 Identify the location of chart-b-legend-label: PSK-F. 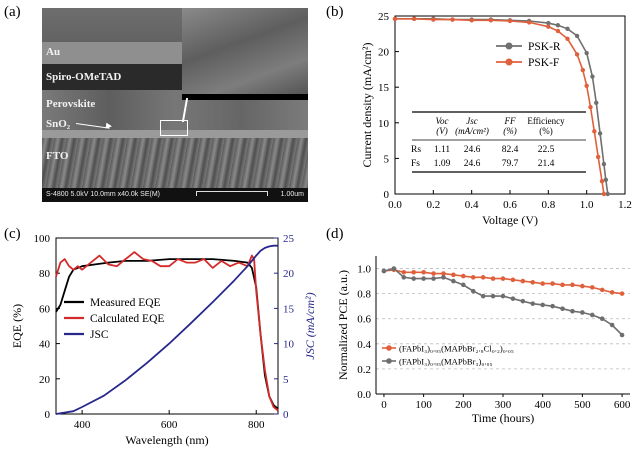
(543, 63).